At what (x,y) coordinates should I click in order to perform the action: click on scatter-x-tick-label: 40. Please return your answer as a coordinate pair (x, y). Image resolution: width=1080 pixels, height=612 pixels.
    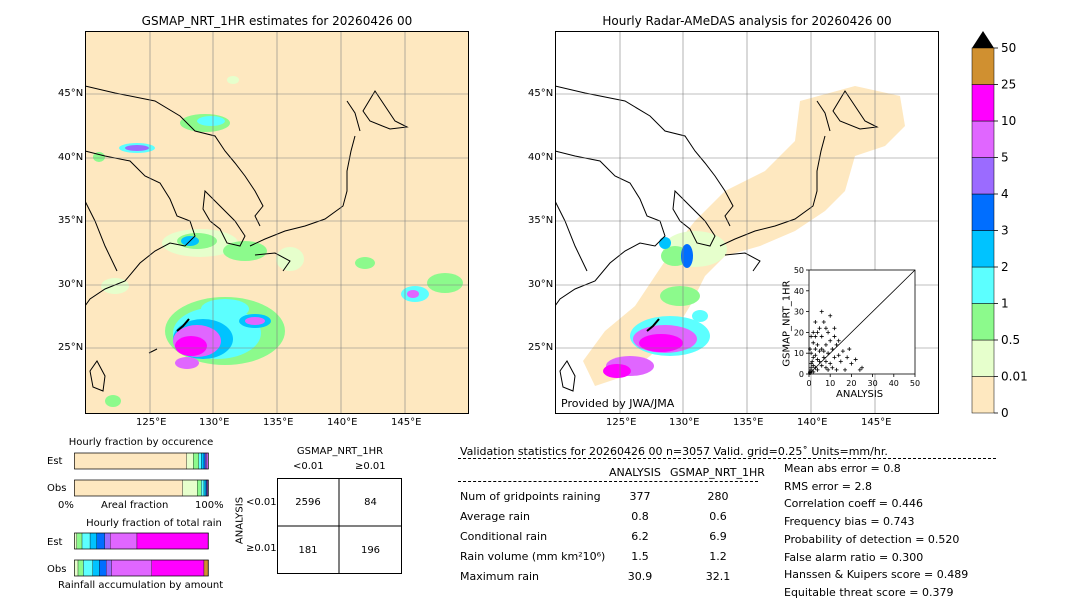
    Looking at the image, I should click on (894, 383).